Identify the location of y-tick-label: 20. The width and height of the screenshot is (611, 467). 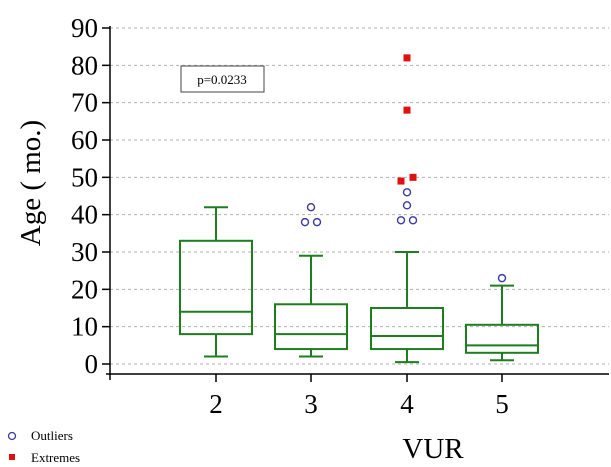
(84, 289).